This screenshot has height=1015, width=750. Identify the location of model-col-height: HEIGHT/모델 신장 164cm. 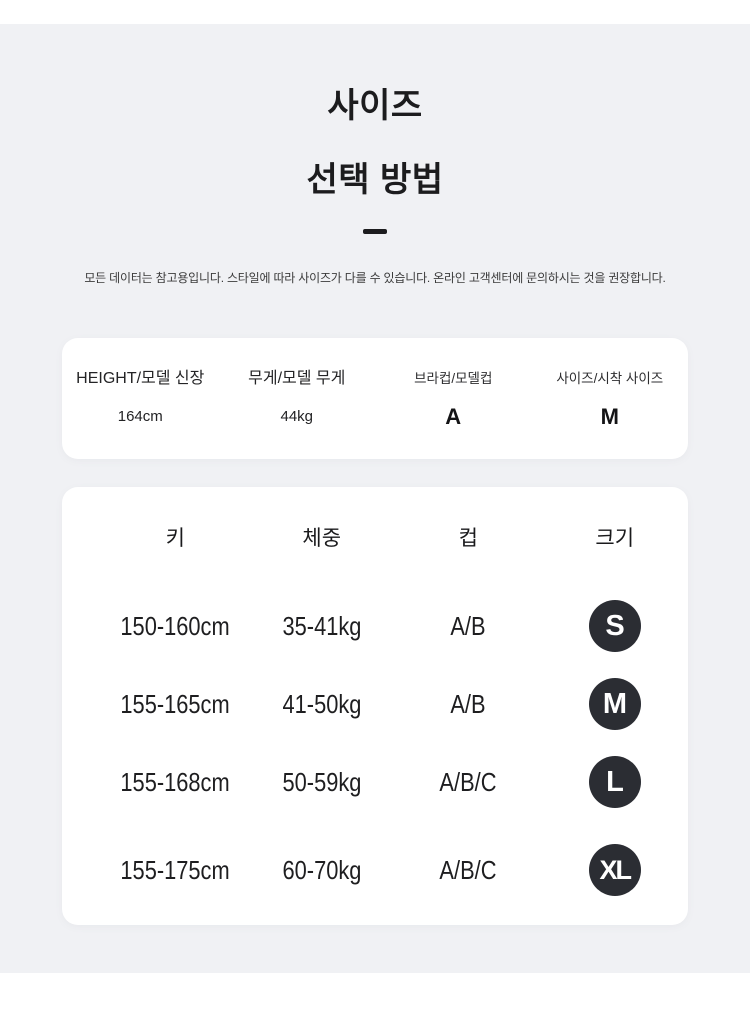
(140, 399).